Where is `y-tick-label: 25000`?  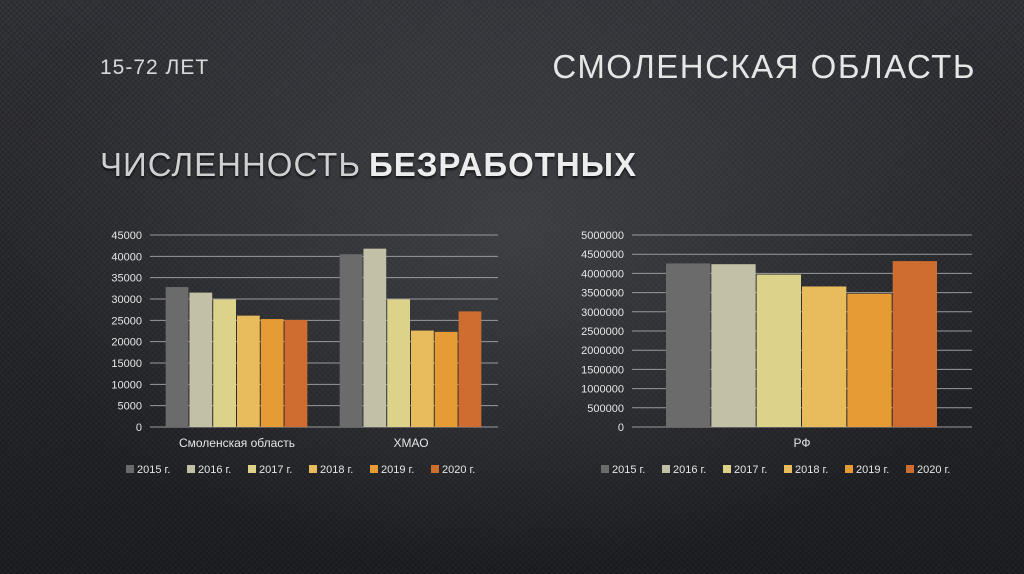
y-tick-label: 25000 is located at coordinates (126, 321).